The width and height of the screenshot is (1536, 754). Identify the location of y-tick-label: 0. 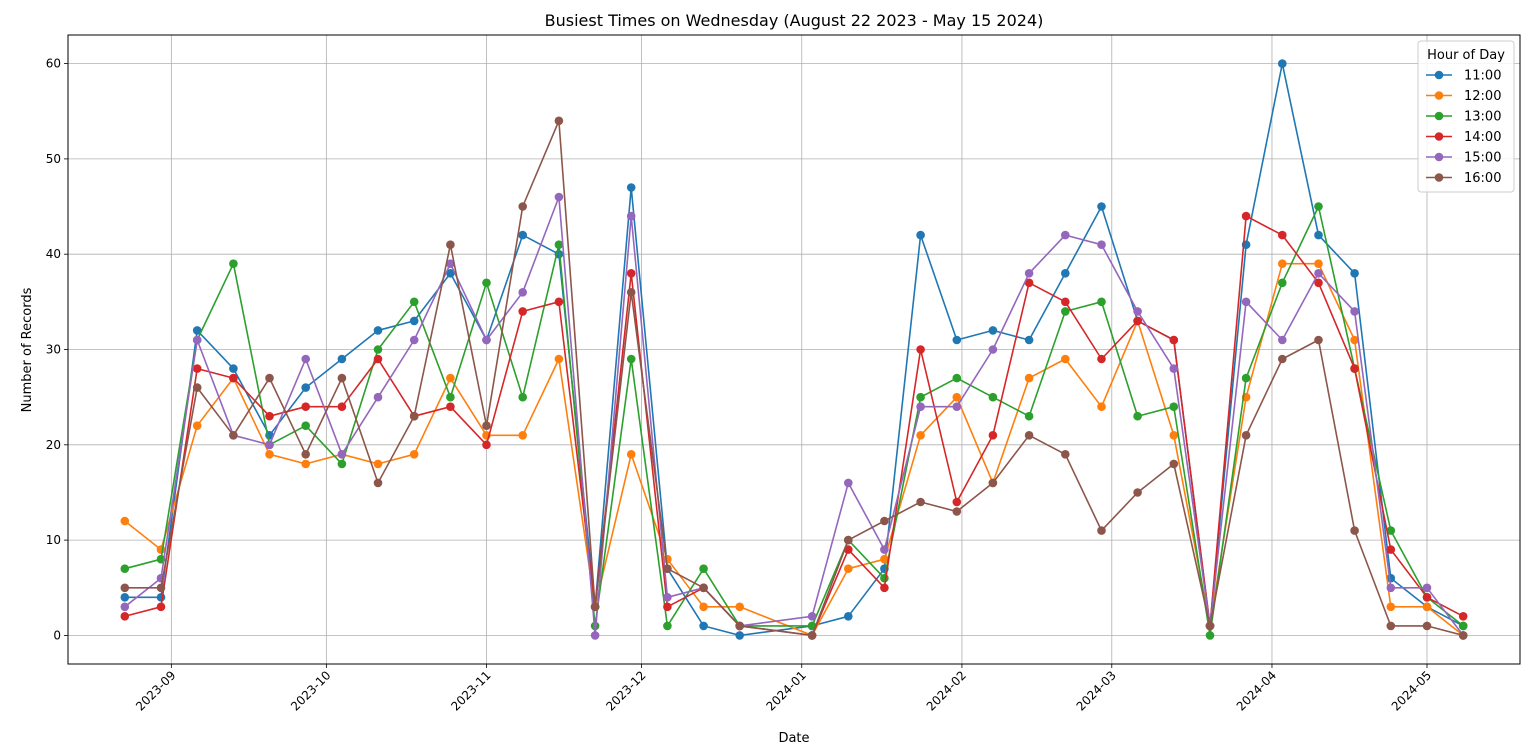
(57, 635).